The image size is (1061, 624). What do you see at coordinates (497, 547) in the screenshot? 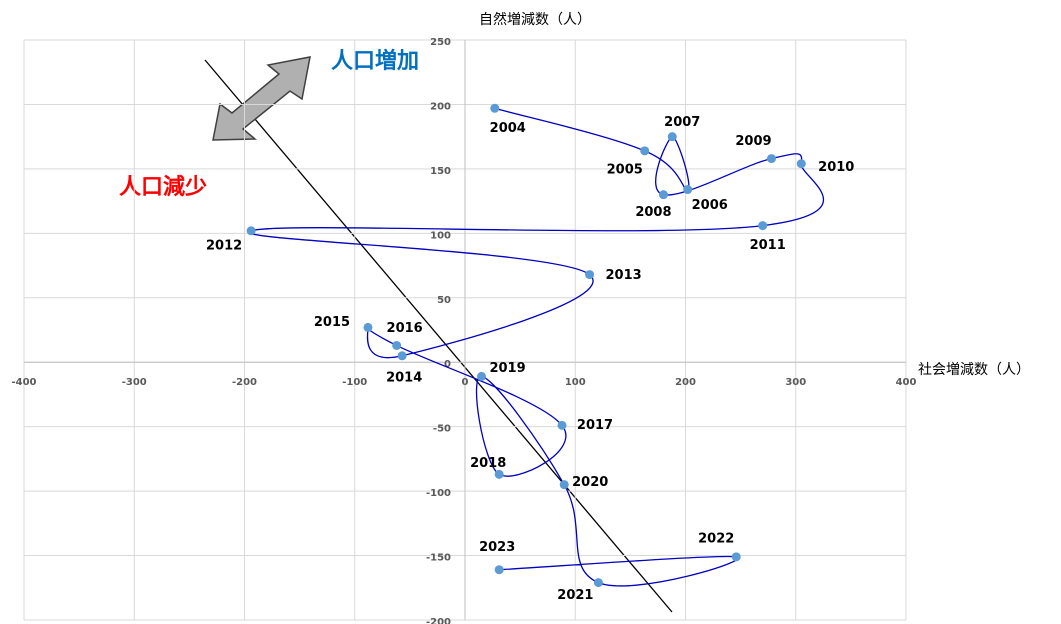
I see `point-label: 2023` at bounding box center [497, 547].